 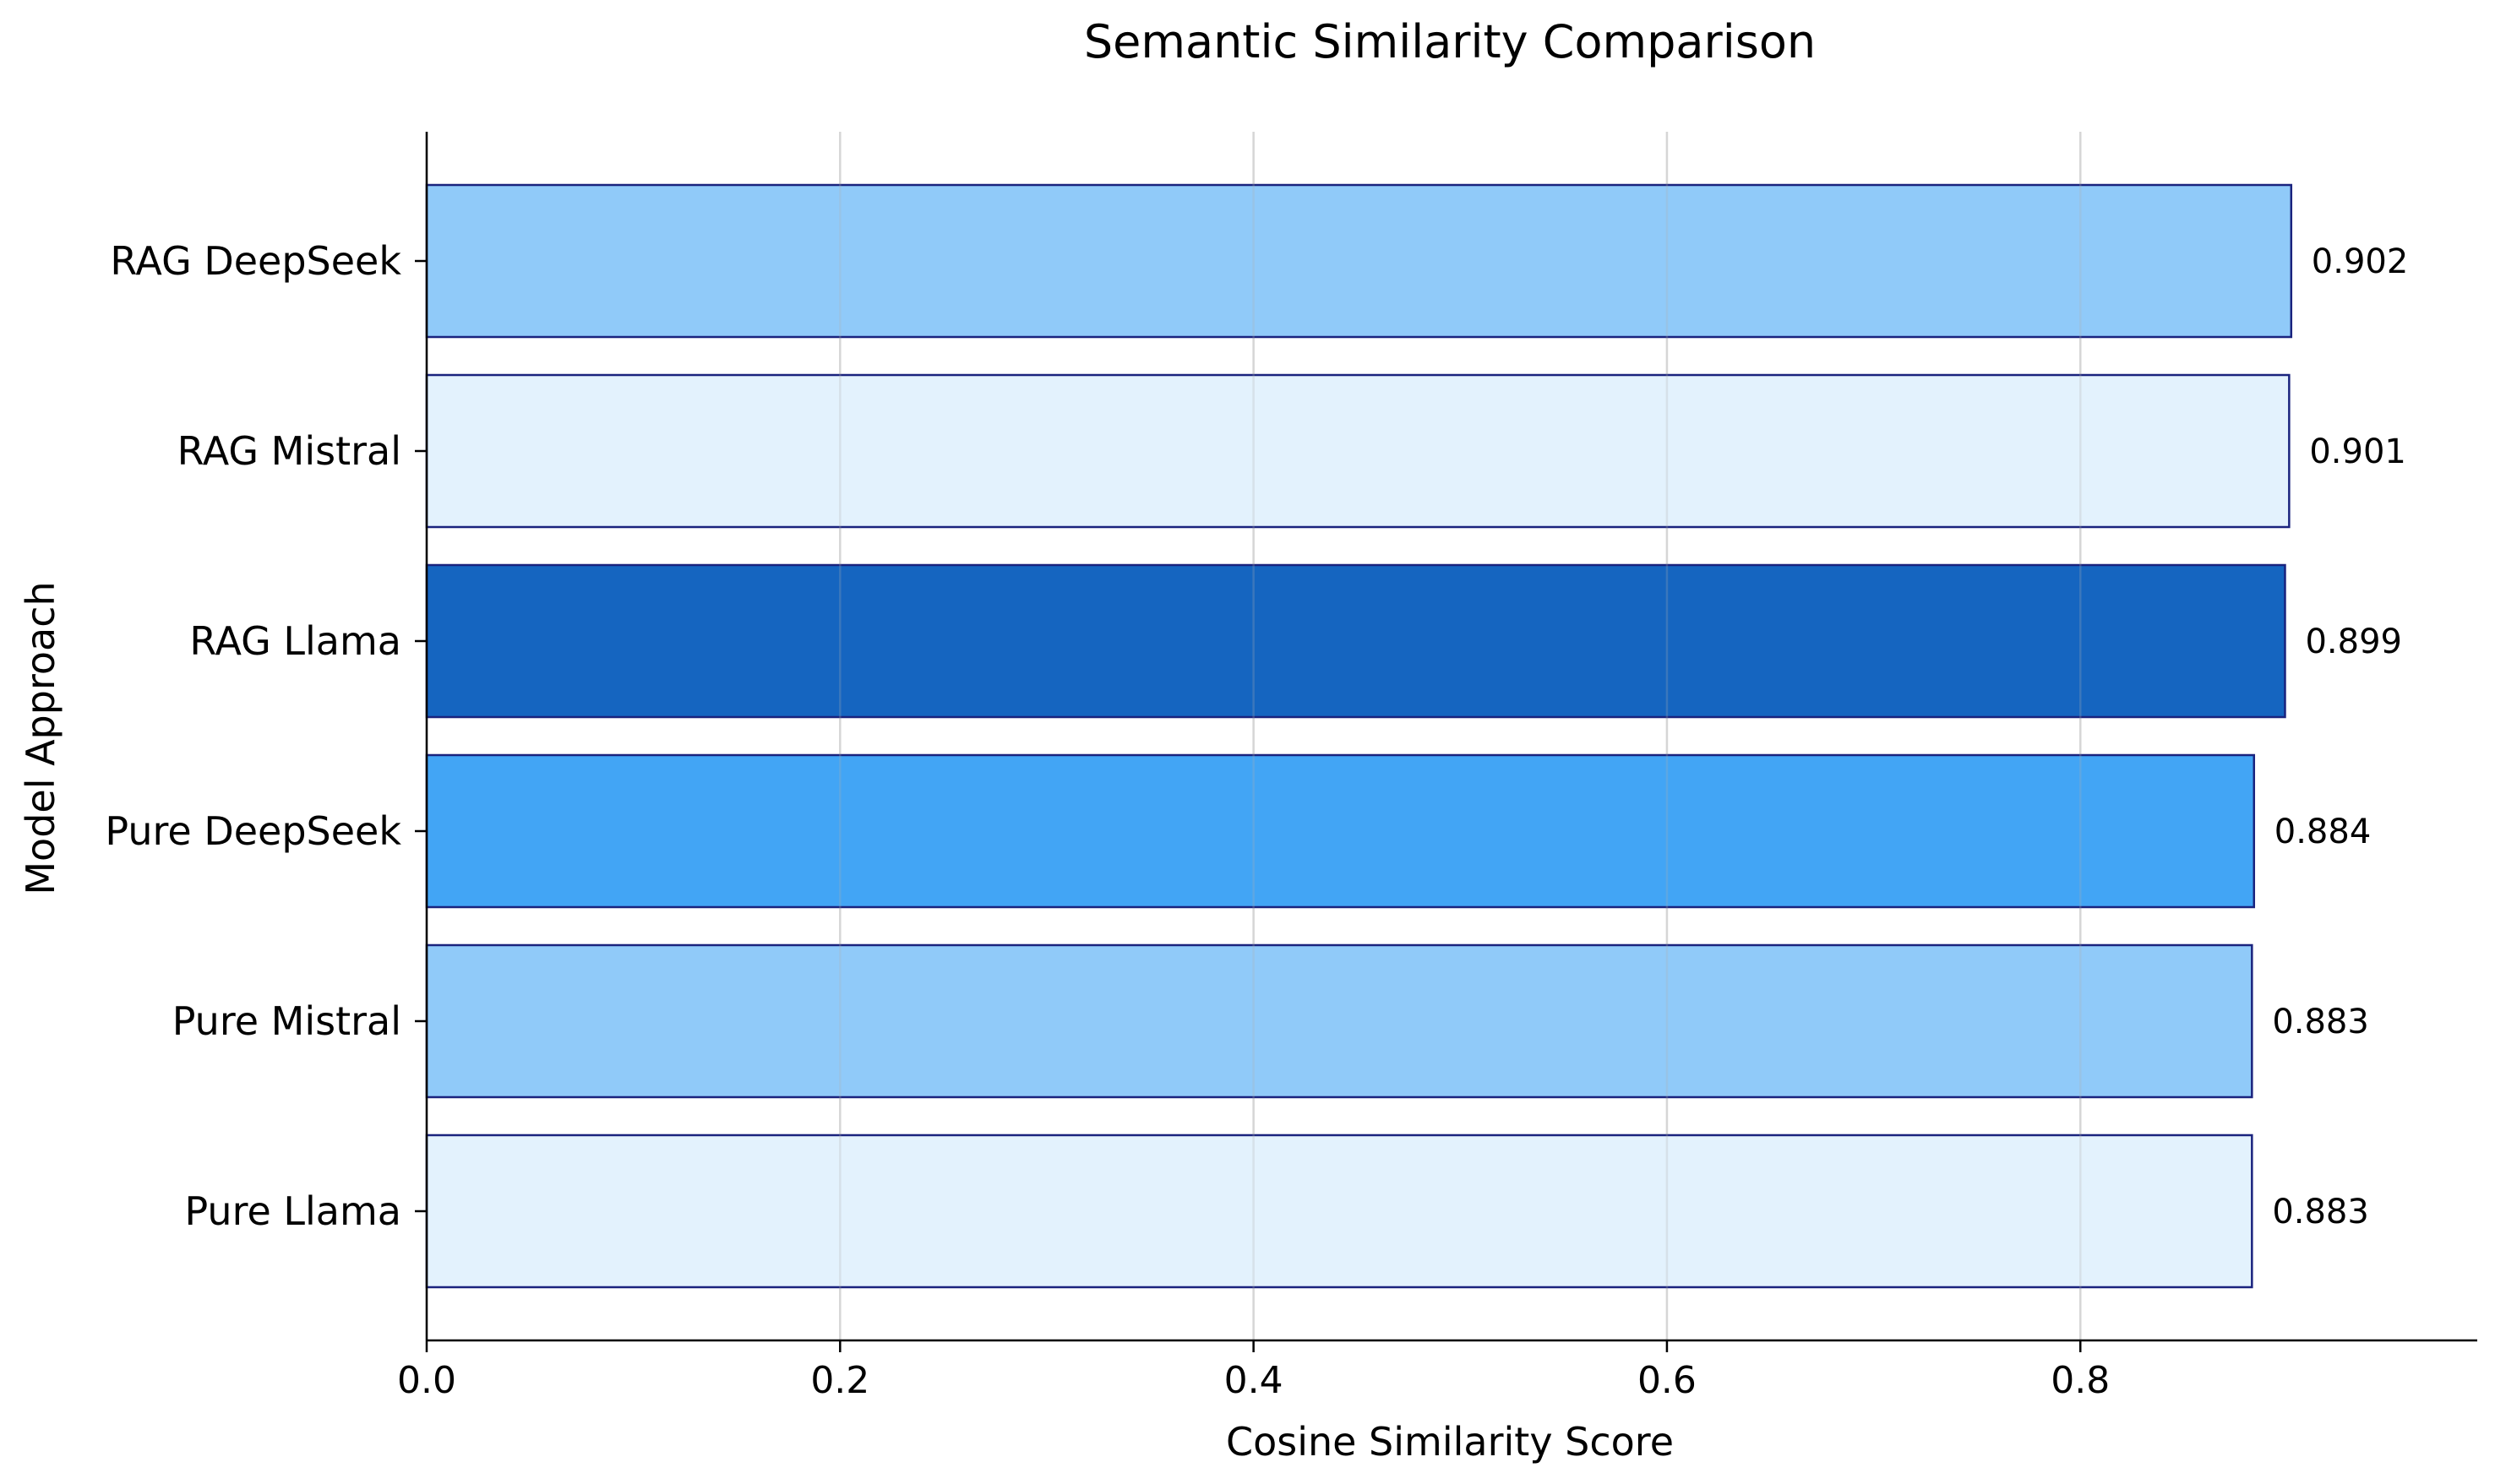 I want to click on y-tick-label: Pure Llama, so click(x=292, y=1211).